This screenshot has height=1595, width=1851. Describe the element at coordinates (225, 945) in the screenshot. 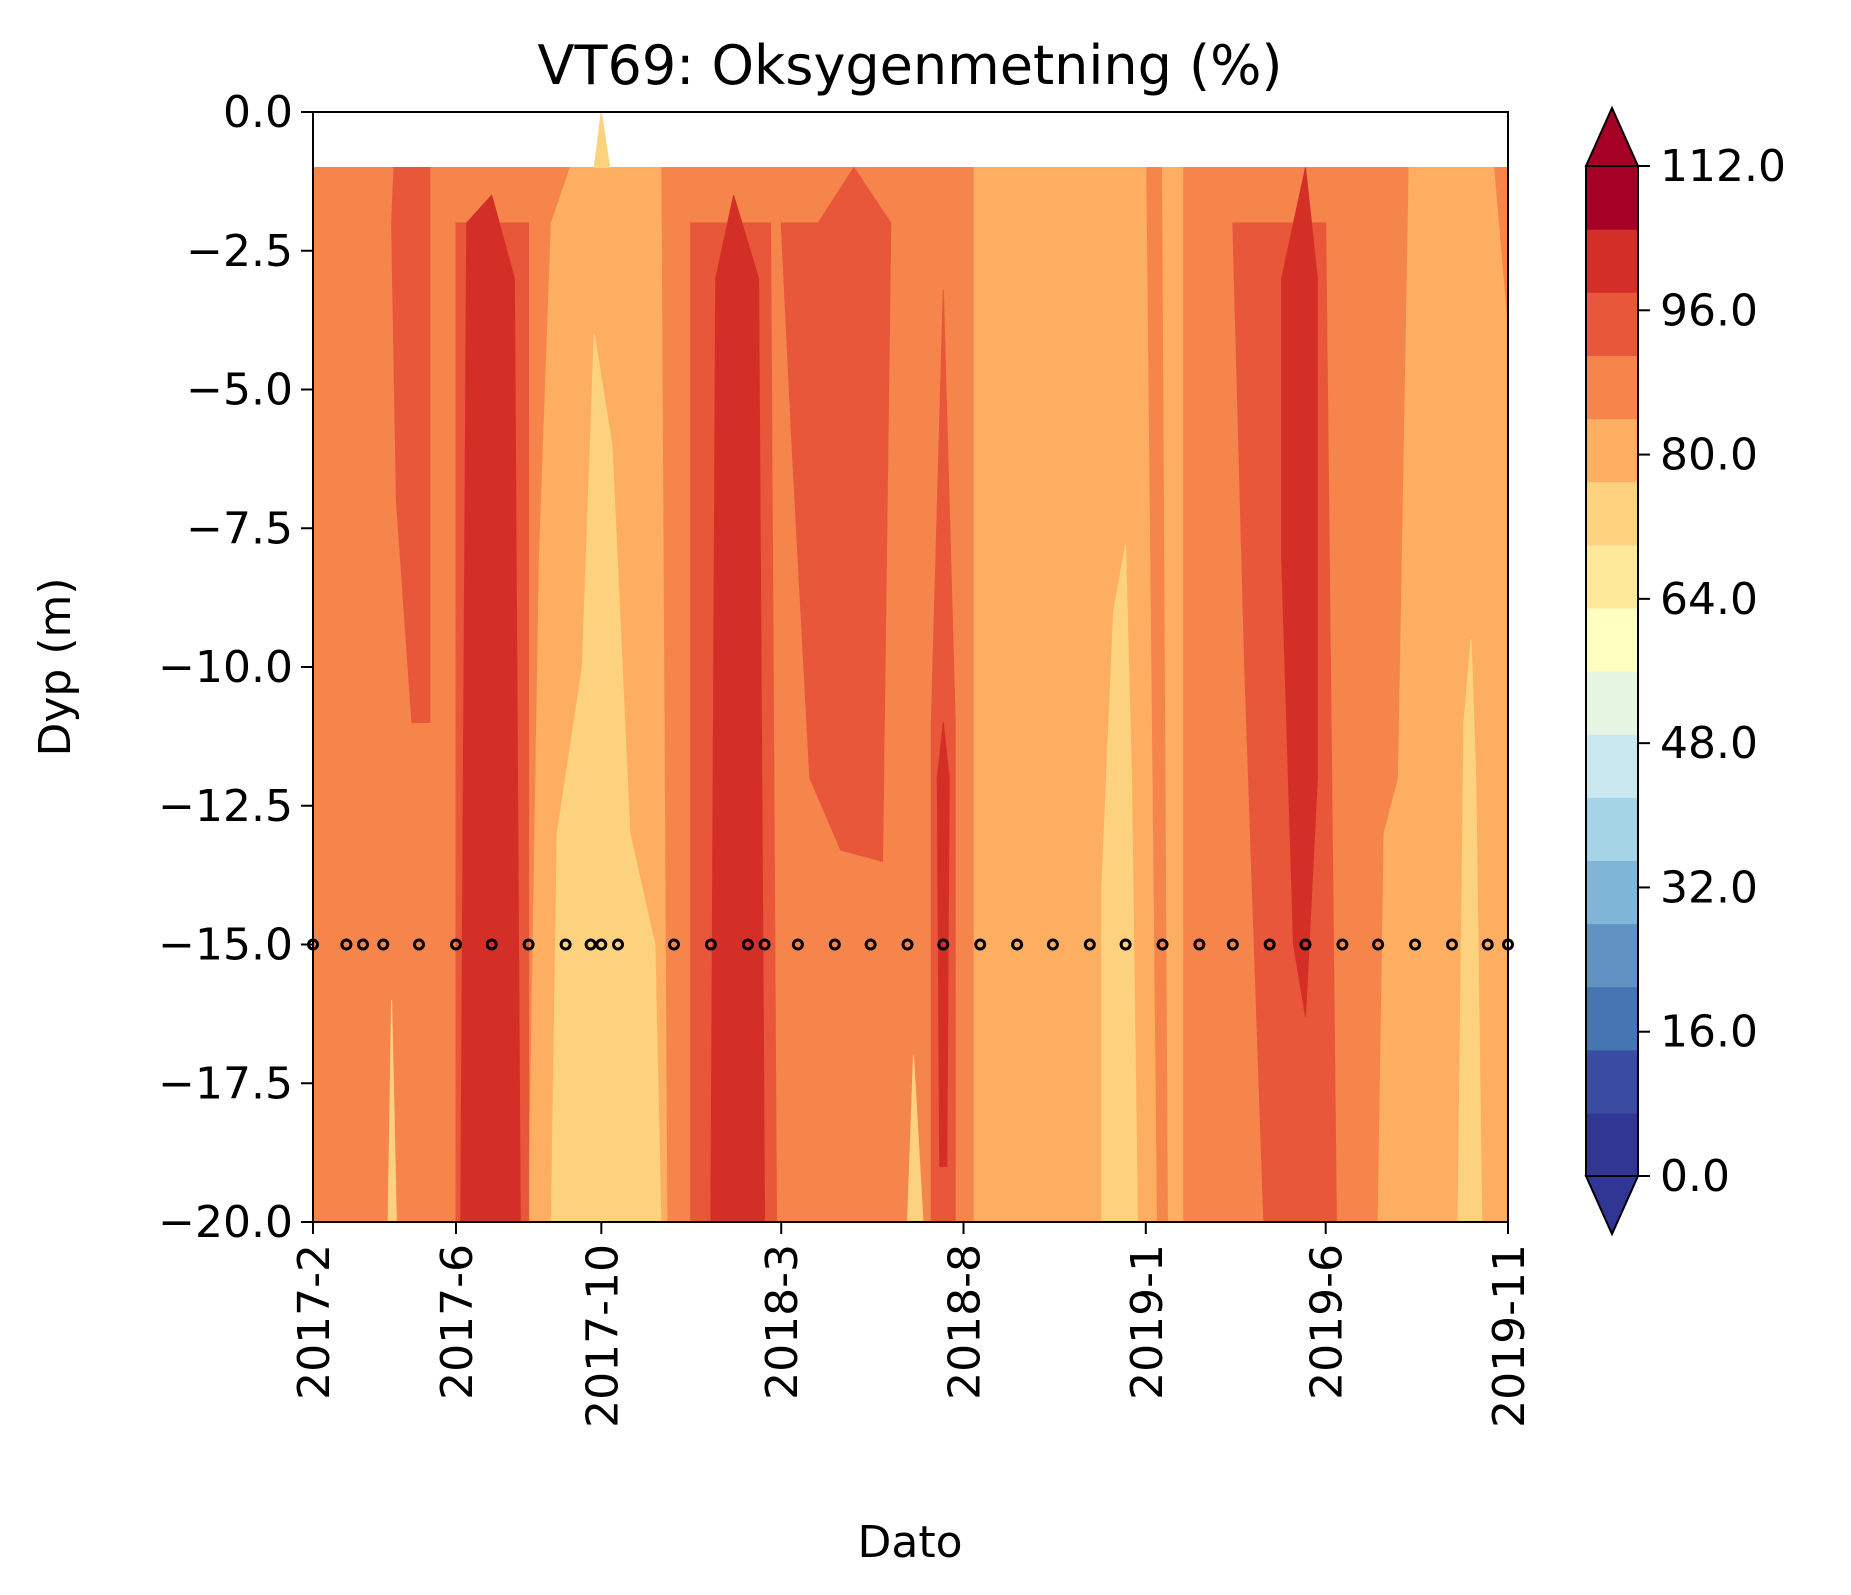

I see `y-tick-label-6: −15.0` at that location.